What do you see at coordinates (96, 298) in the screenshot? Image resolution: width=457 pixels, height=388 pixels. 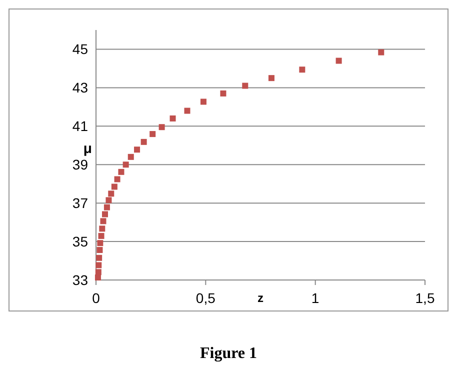 I see `x-tick-label: 0` at bounding box center [96, 298].